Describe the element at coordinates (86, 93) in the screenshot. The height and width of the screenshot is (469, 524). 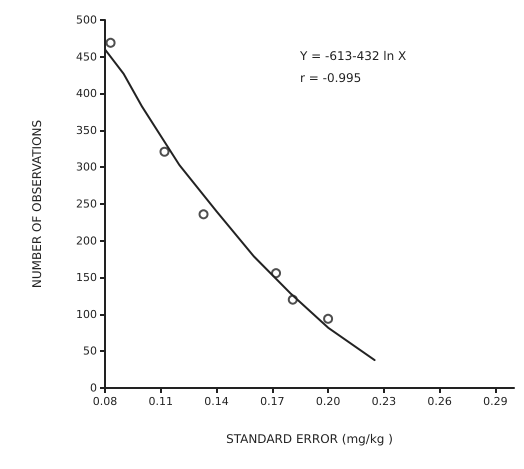
I see `y-tick-label: 400` at that location.